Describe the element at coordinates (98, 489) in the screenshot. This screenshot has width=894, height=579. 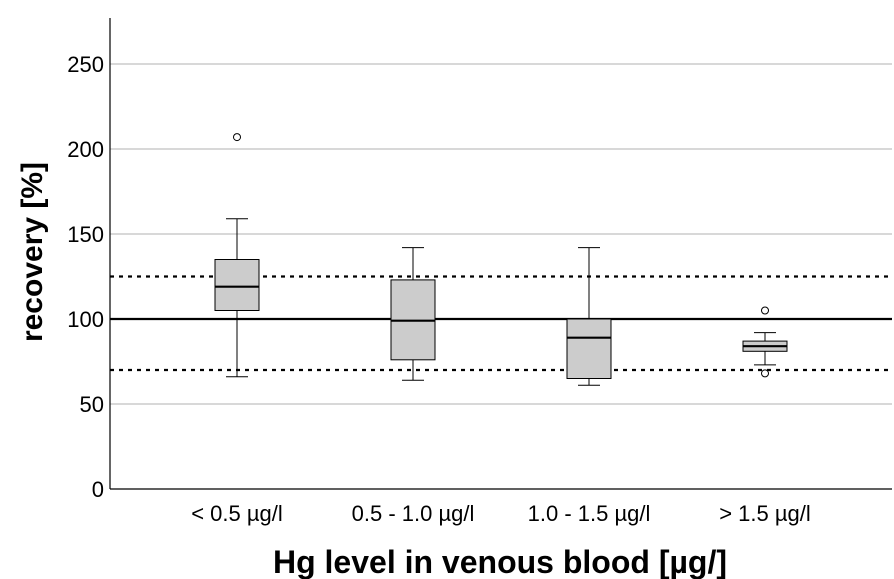
I see `y-tick-label: 0` at that location.